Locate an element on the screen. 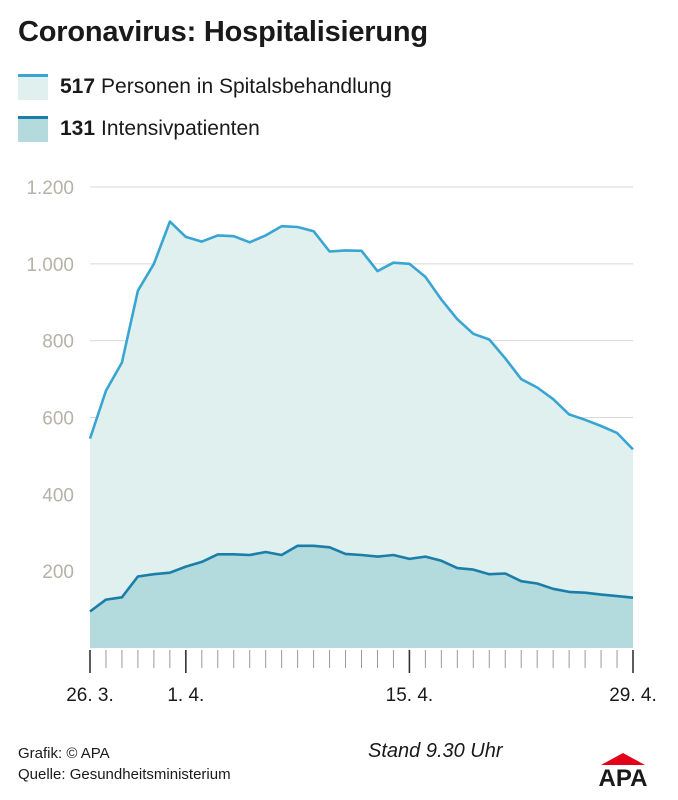 This screenshot has height=800, width=678. legend-item-icu: 131 Intensivpatienten is located at coordinates (139, 129).